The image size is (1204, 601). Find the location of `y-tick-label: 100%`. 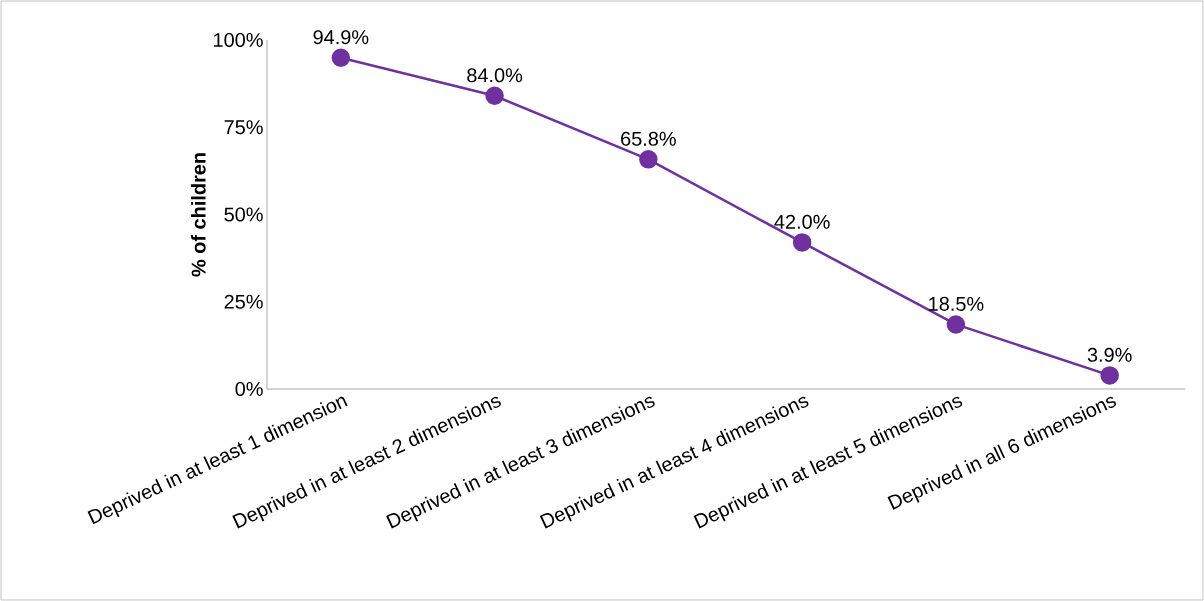

y-tick-label: 100% is located at coordinates (238, 40).